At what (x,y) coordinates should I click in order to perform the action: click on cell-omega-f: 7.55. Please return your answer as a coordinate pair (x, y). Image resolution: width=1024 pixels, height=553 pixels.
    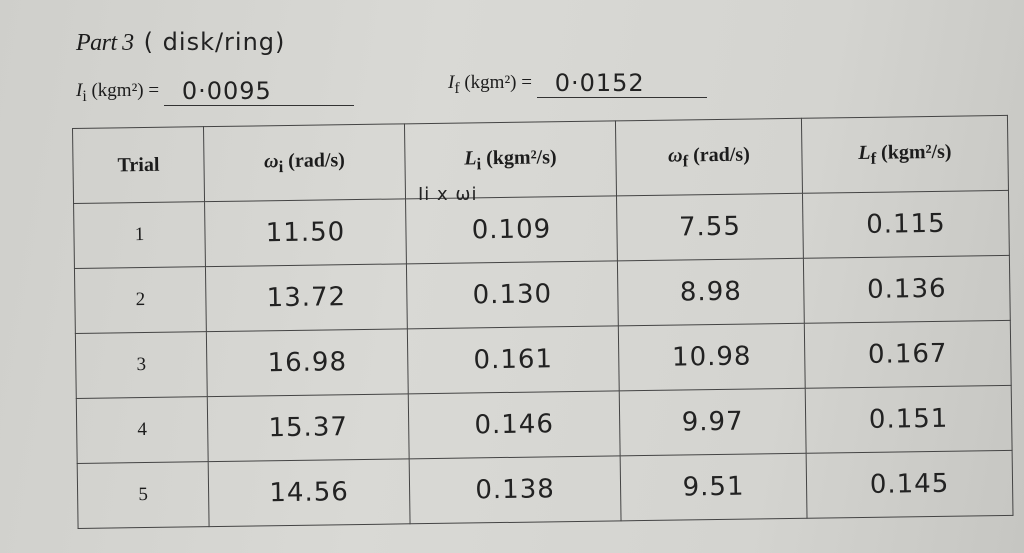
    Looking at the image, I should click on (710, 227).